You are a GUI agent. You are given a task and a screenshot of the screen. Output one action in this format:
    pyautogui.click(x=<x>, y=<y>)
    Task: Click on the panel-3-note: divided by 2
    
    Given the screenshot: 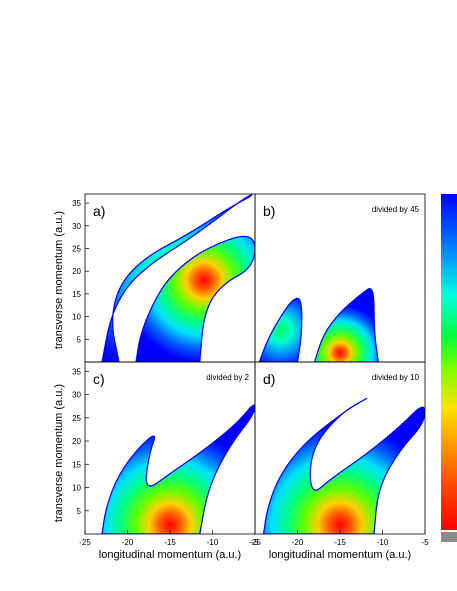 What is the action you would take?
    pyautogui.click(x=227, y=377)
    